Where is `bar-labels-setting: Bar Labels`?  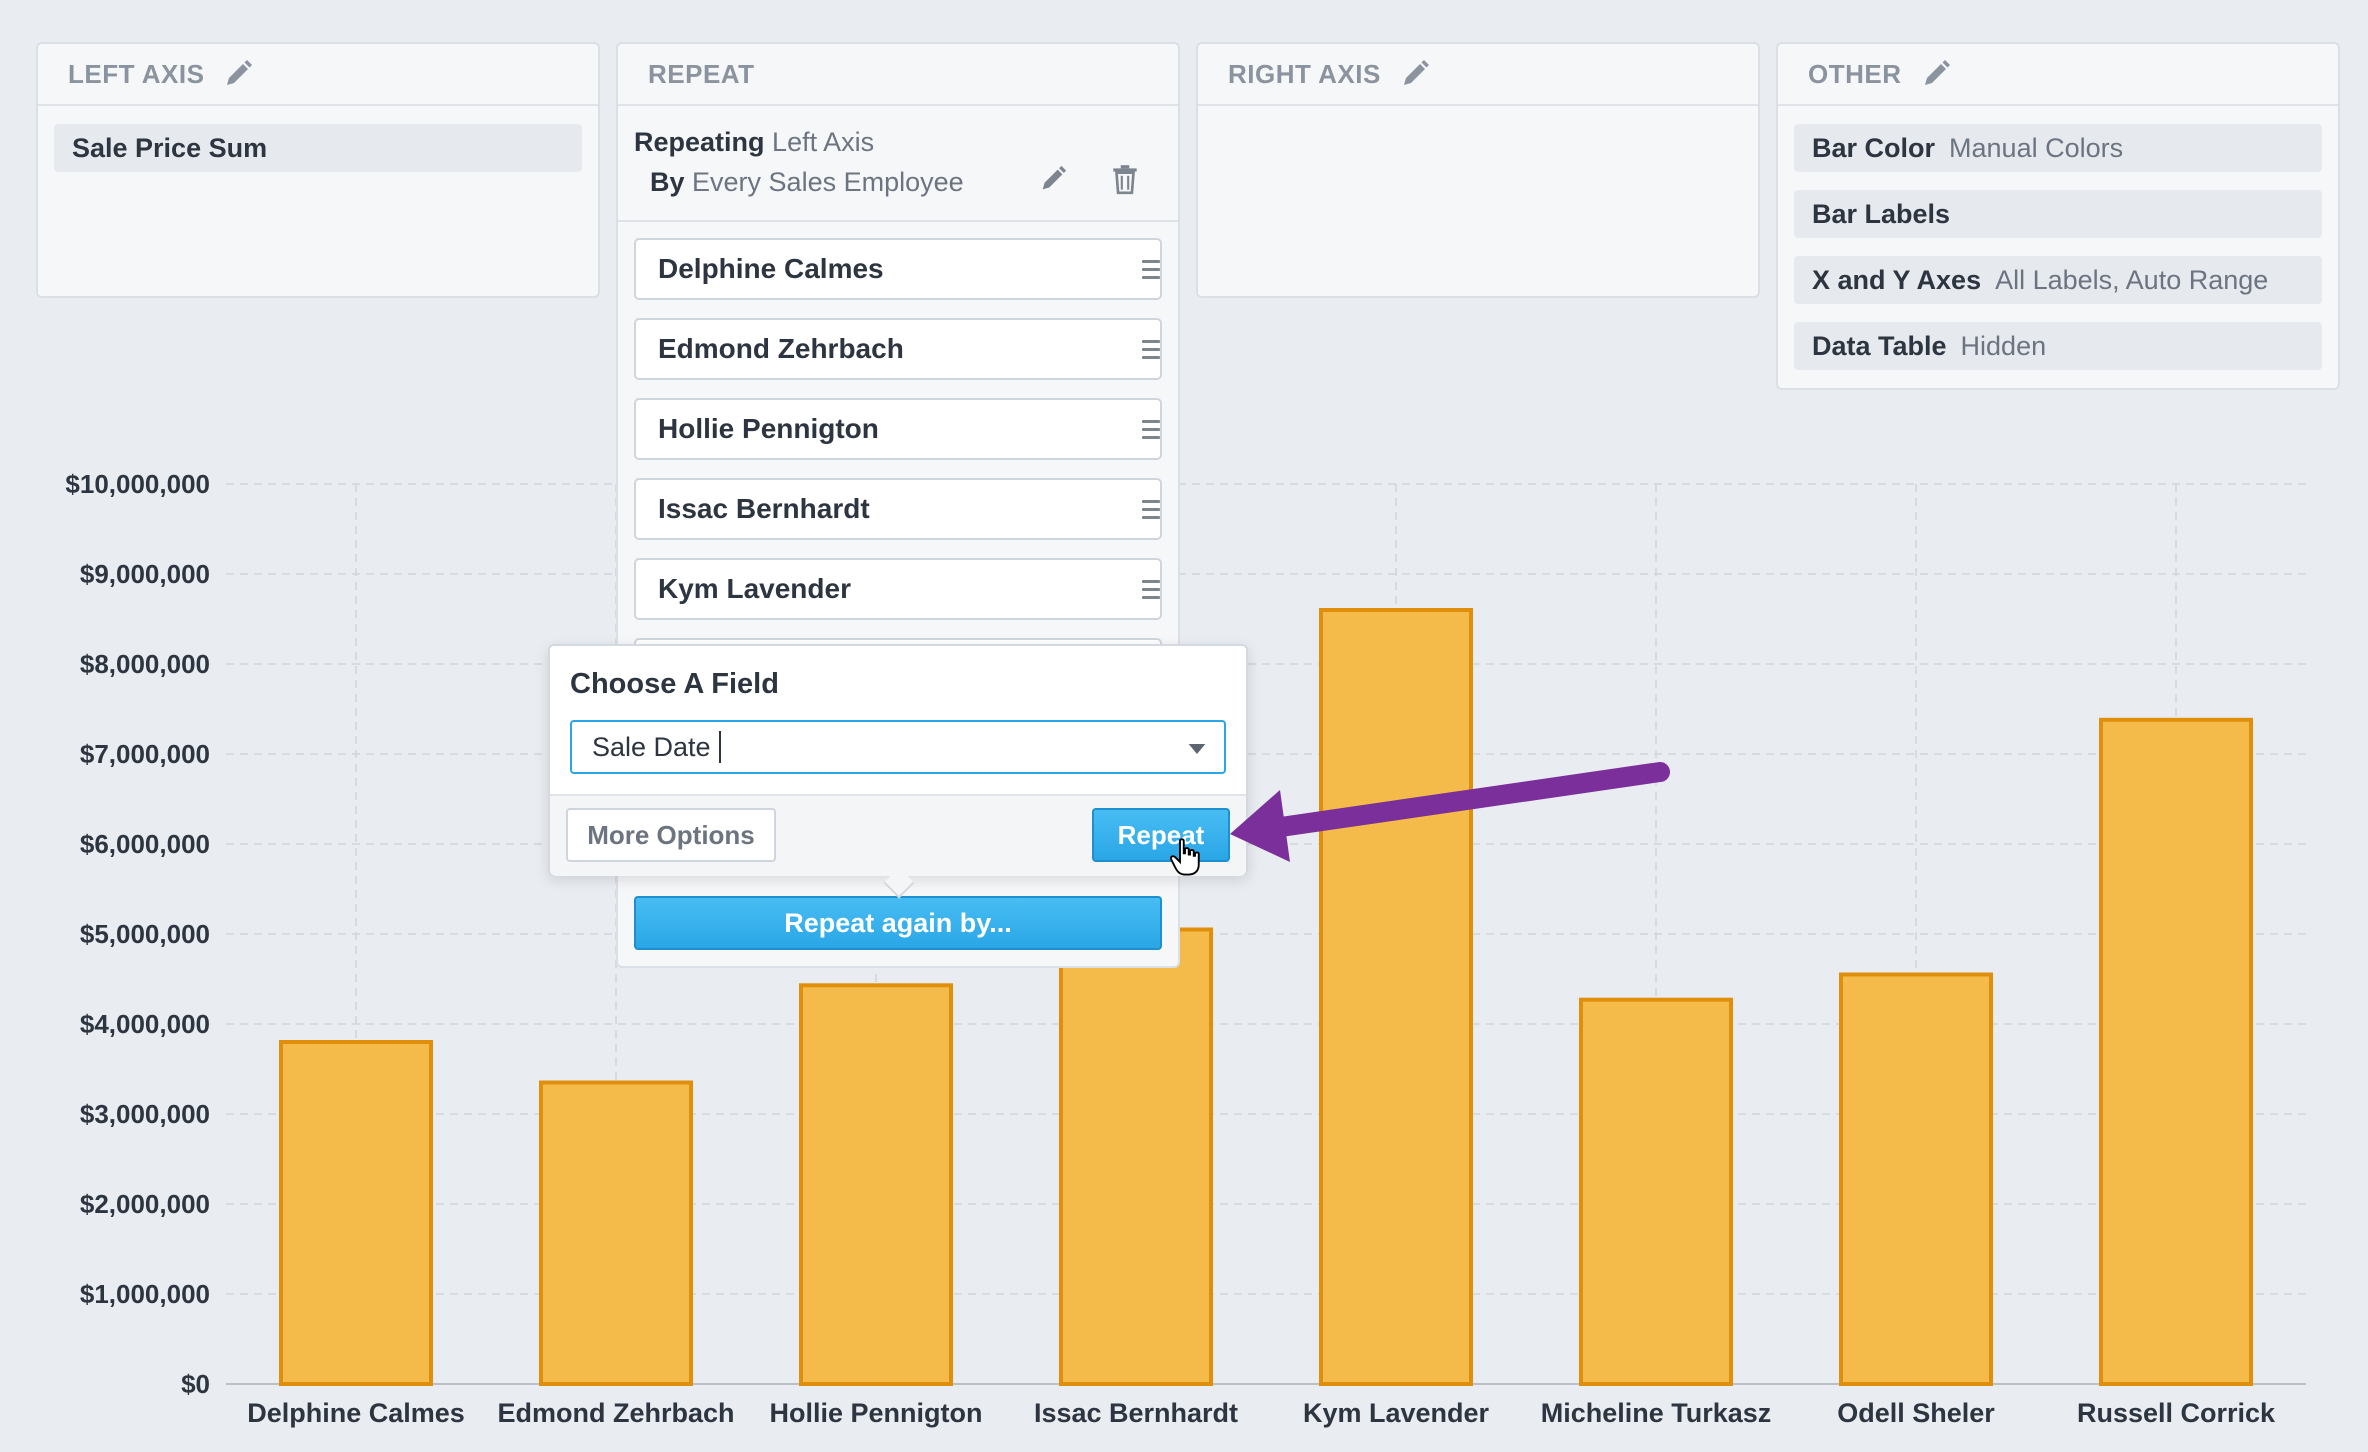 bar-labels-setting: Bar Labels is located at coordinates (2058, 214).